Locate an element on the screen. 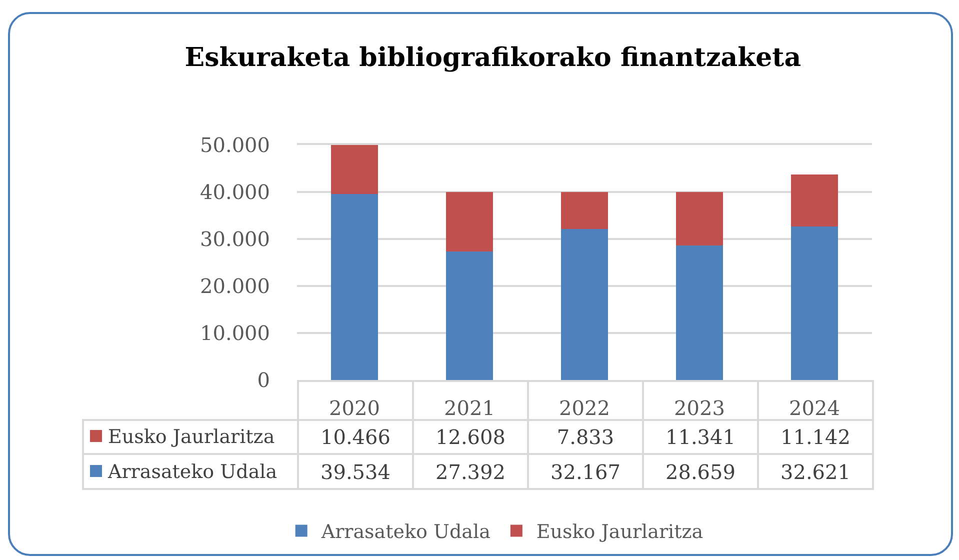  x-tick-label: 2024 is located at coordinates (814, 408).